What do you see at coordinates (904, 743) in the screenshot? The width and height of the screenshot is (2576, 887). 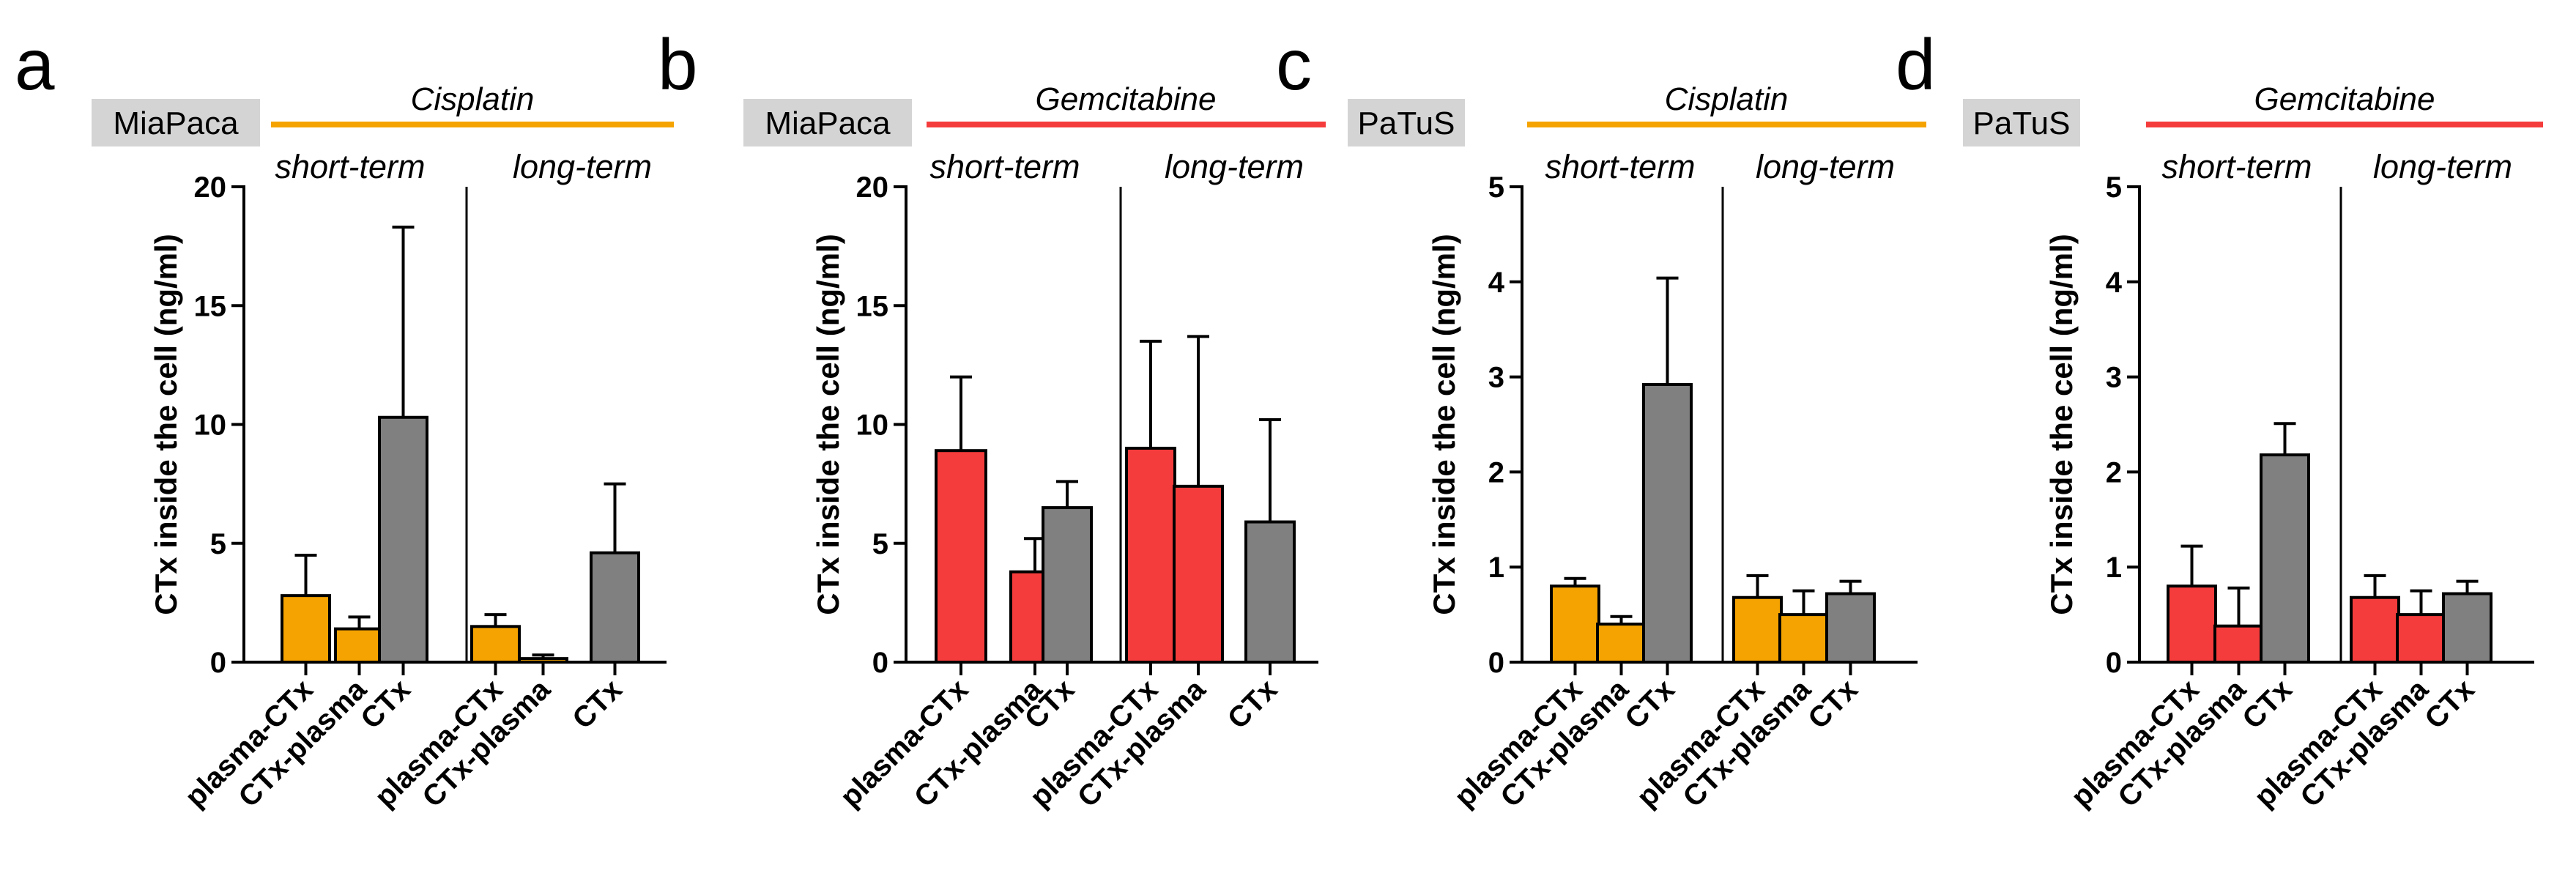 I see `x-category-label: plasma-CTx` at bounding box center [904, 743].